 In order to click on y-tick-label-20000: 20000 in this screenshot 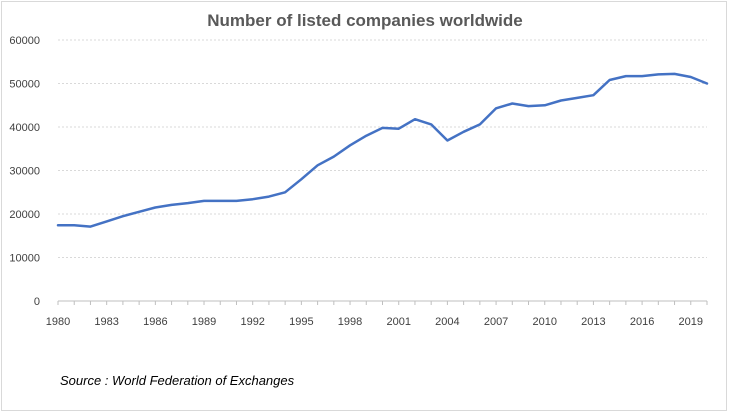, I will do `click(24, 215)`.